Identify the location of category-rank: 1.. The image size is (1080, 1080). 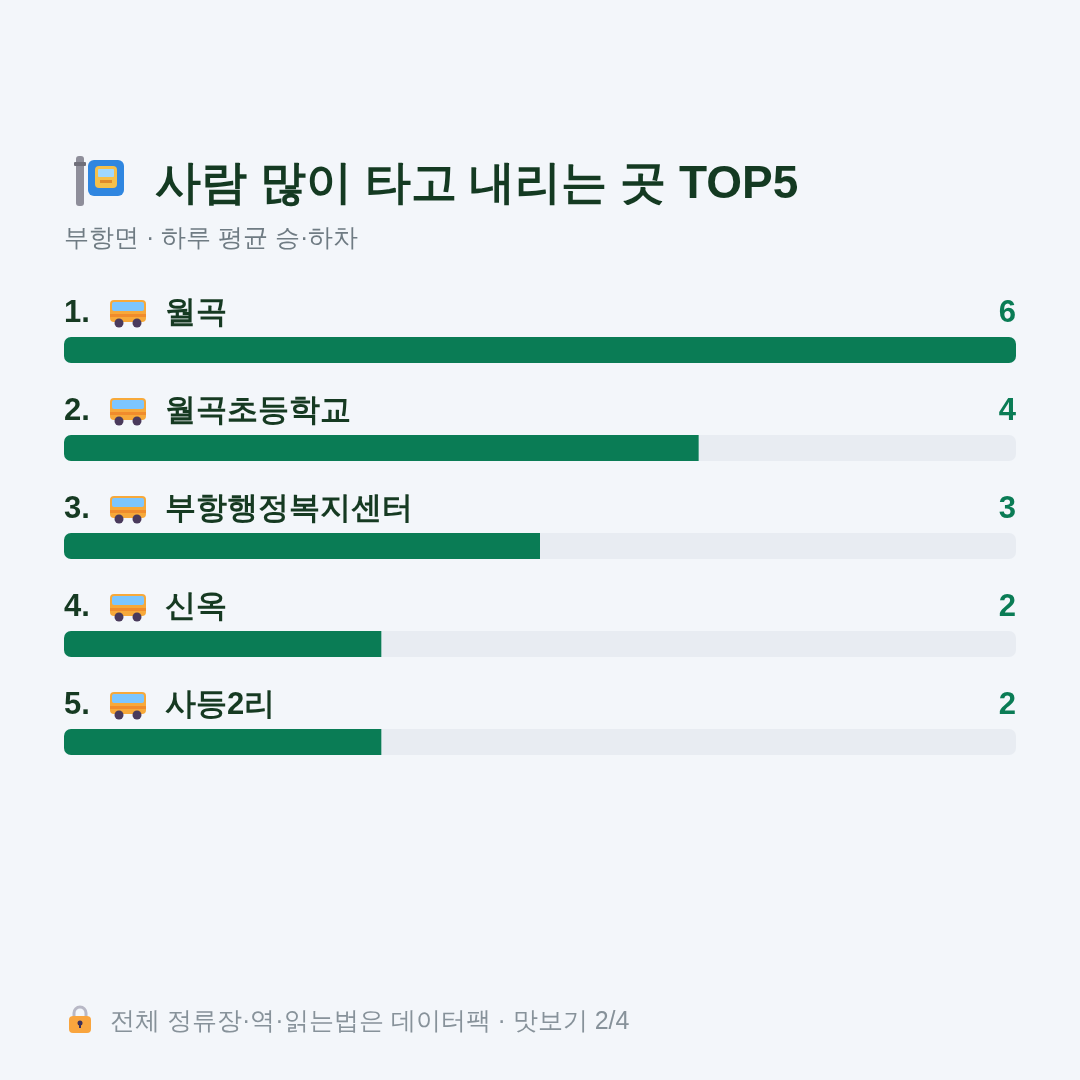
(77, 311).